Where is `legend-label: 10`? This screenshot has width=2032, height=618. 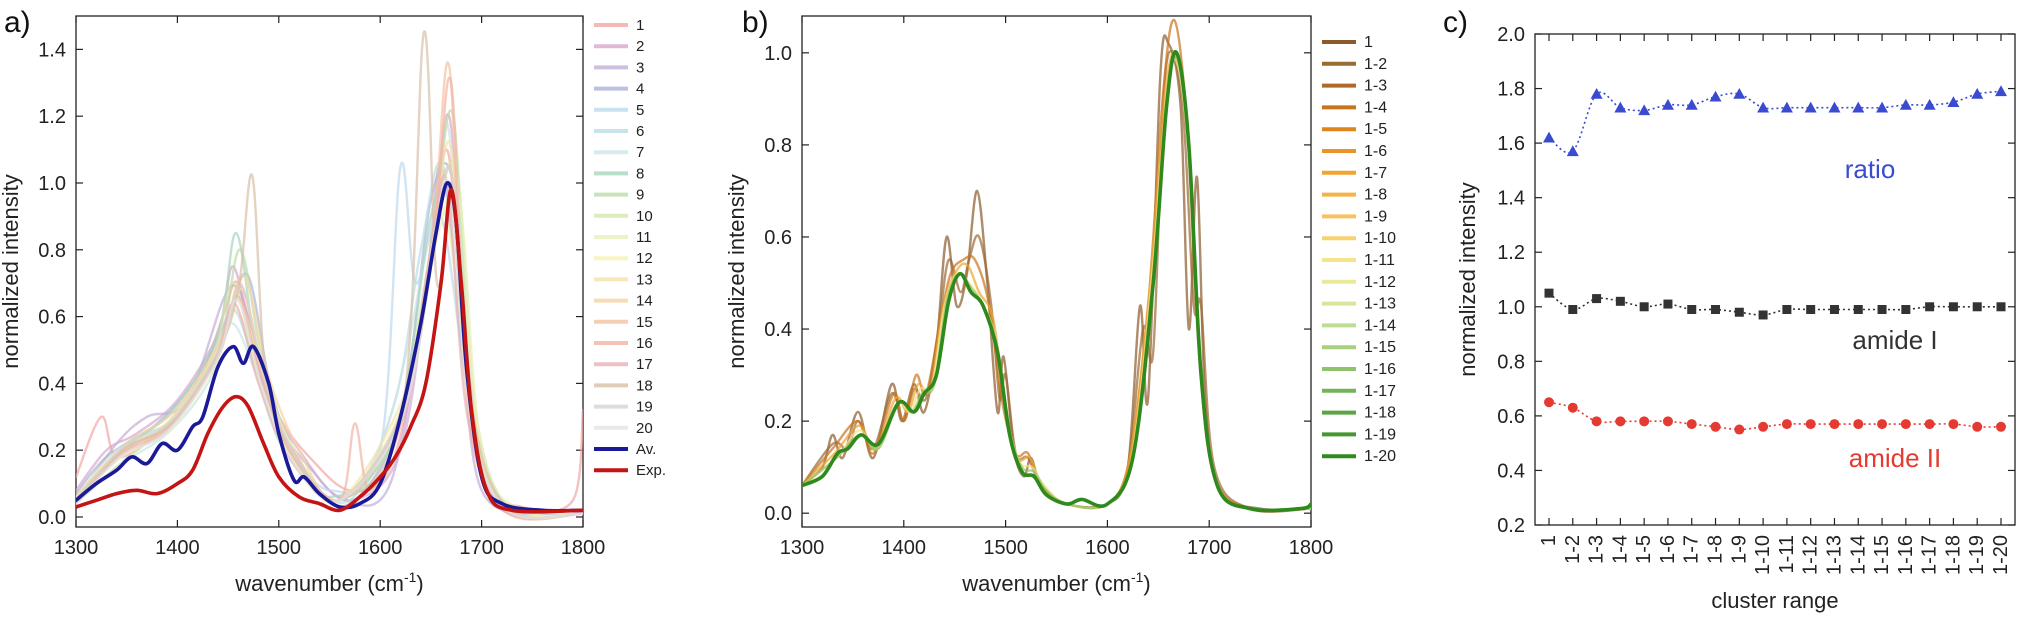
legend-label: 10 is located at coordinates (644, 216).